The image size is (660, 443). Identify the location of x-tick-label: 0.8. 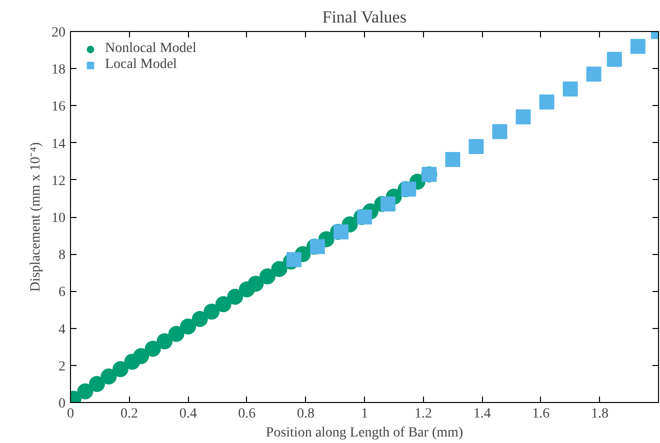
(305, 414).